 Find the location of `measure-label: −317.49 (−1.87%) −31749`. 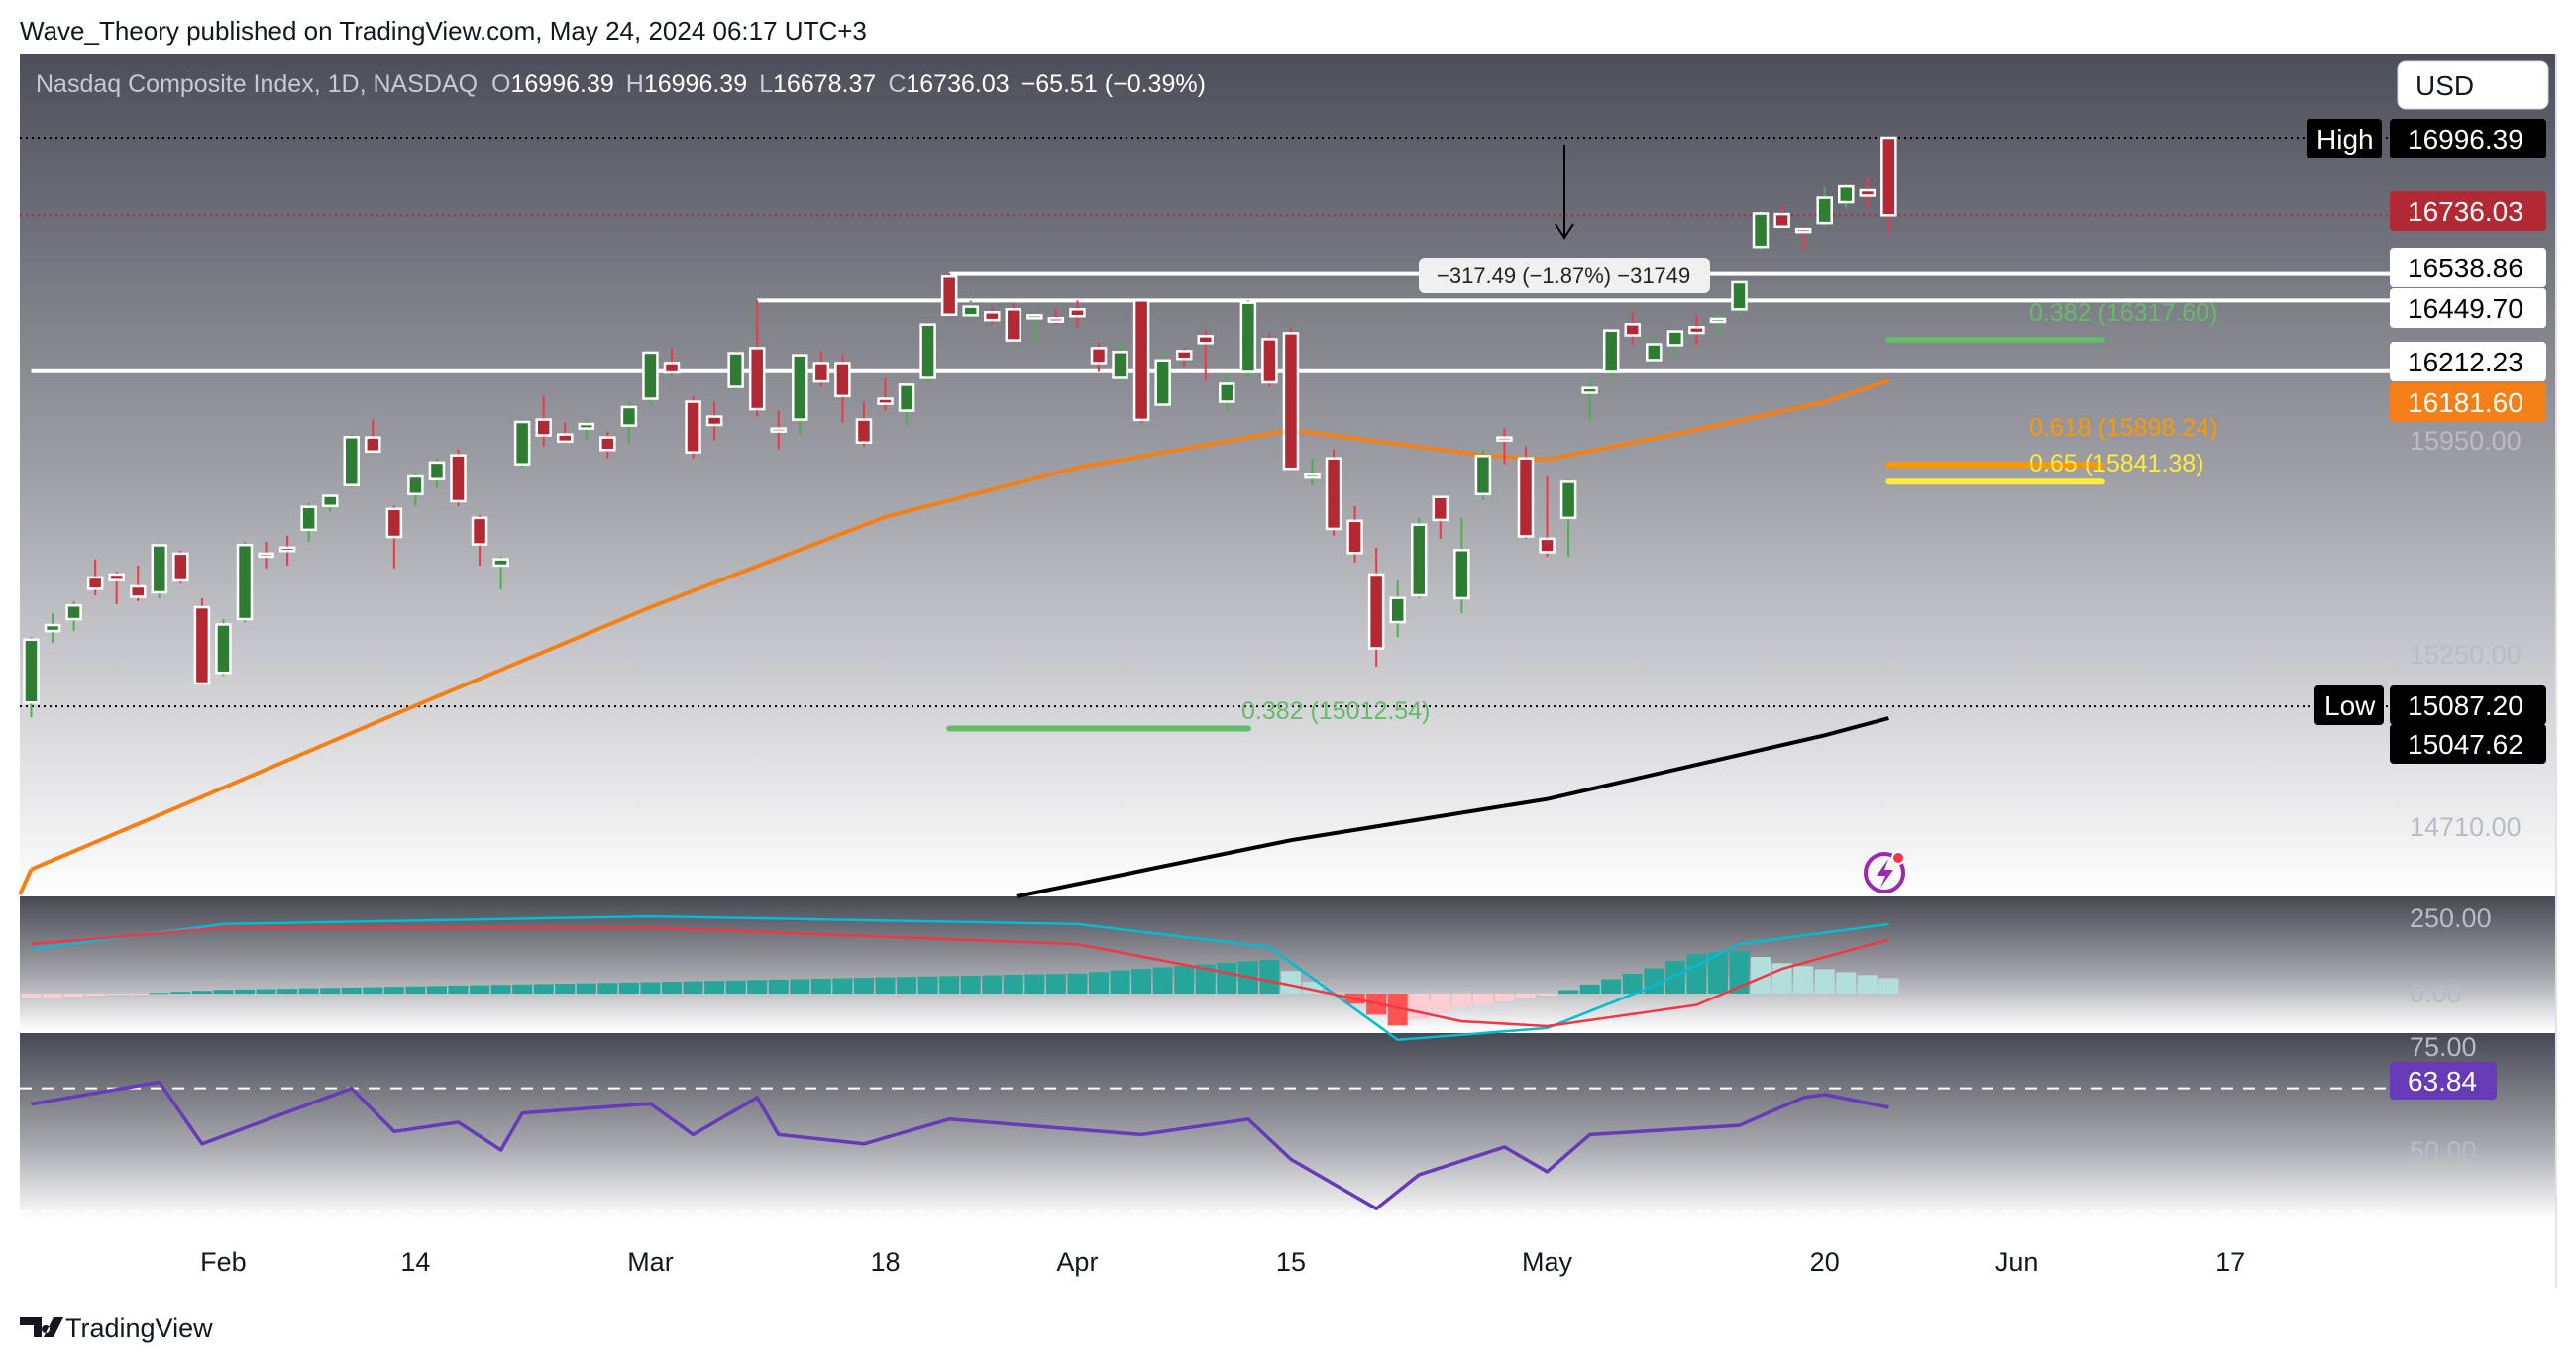

measure-label: −317.49 (−1.87%) −31749 is located at coordinates (1564, 275).